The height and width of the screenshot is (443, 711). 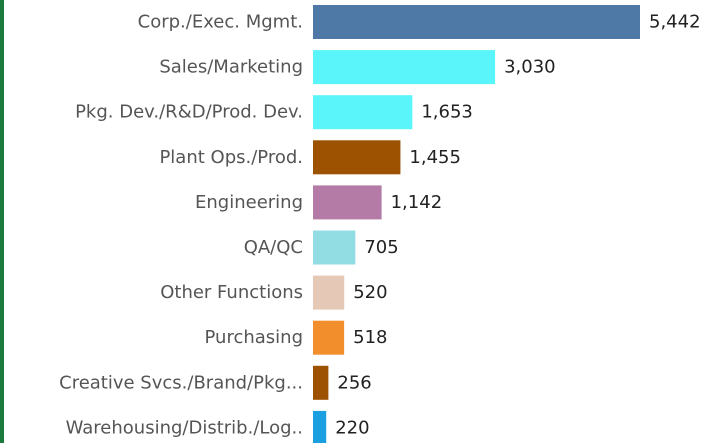 What do you see at coordinates (675, 22) in the screenshot?
I see `value-label: 5,442` at bounding box center [675, 22].